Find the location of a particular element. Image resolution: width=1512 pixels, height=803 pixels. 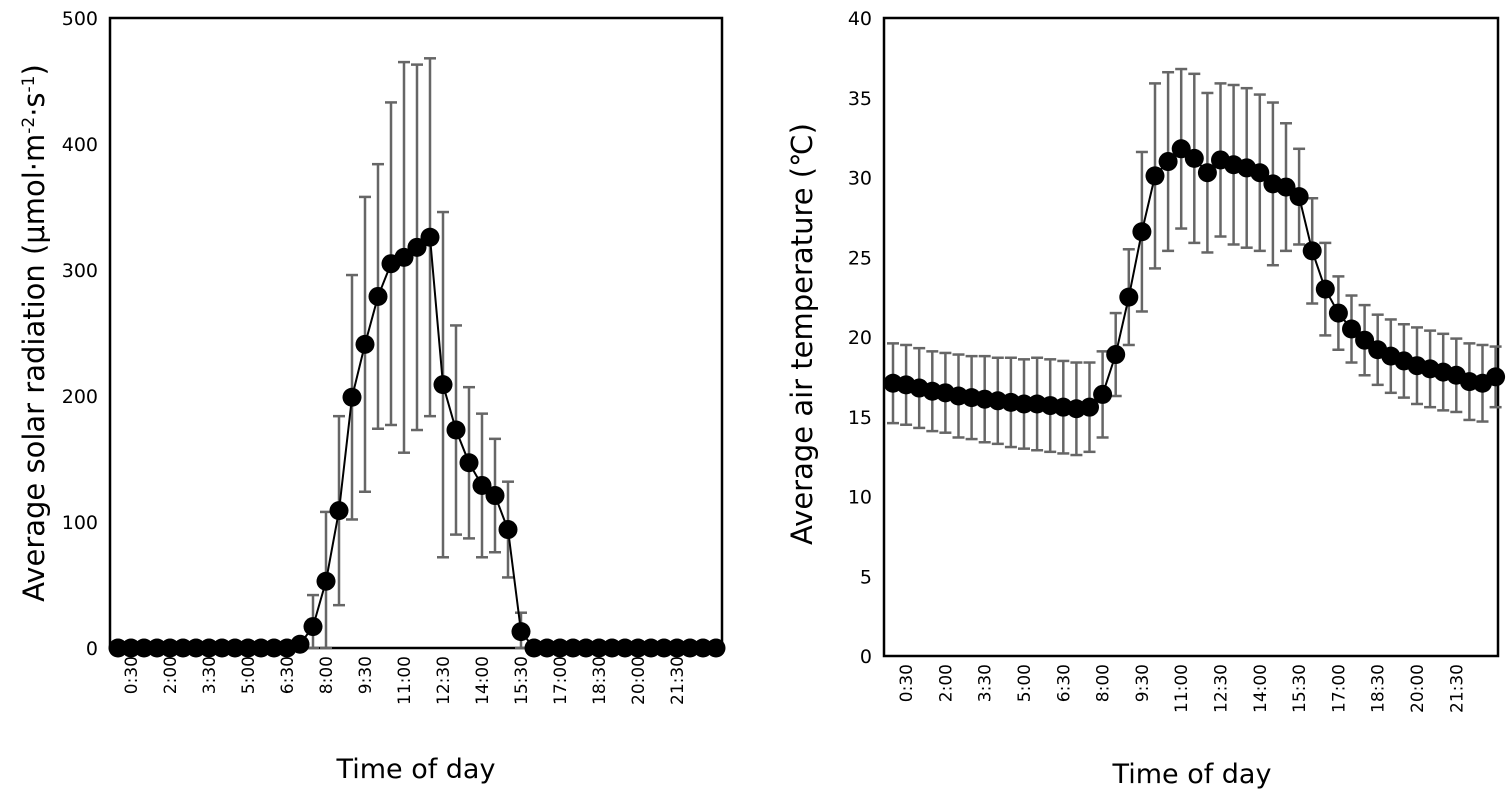

y-tick-label: 20 is located at coordinates (860, 338).